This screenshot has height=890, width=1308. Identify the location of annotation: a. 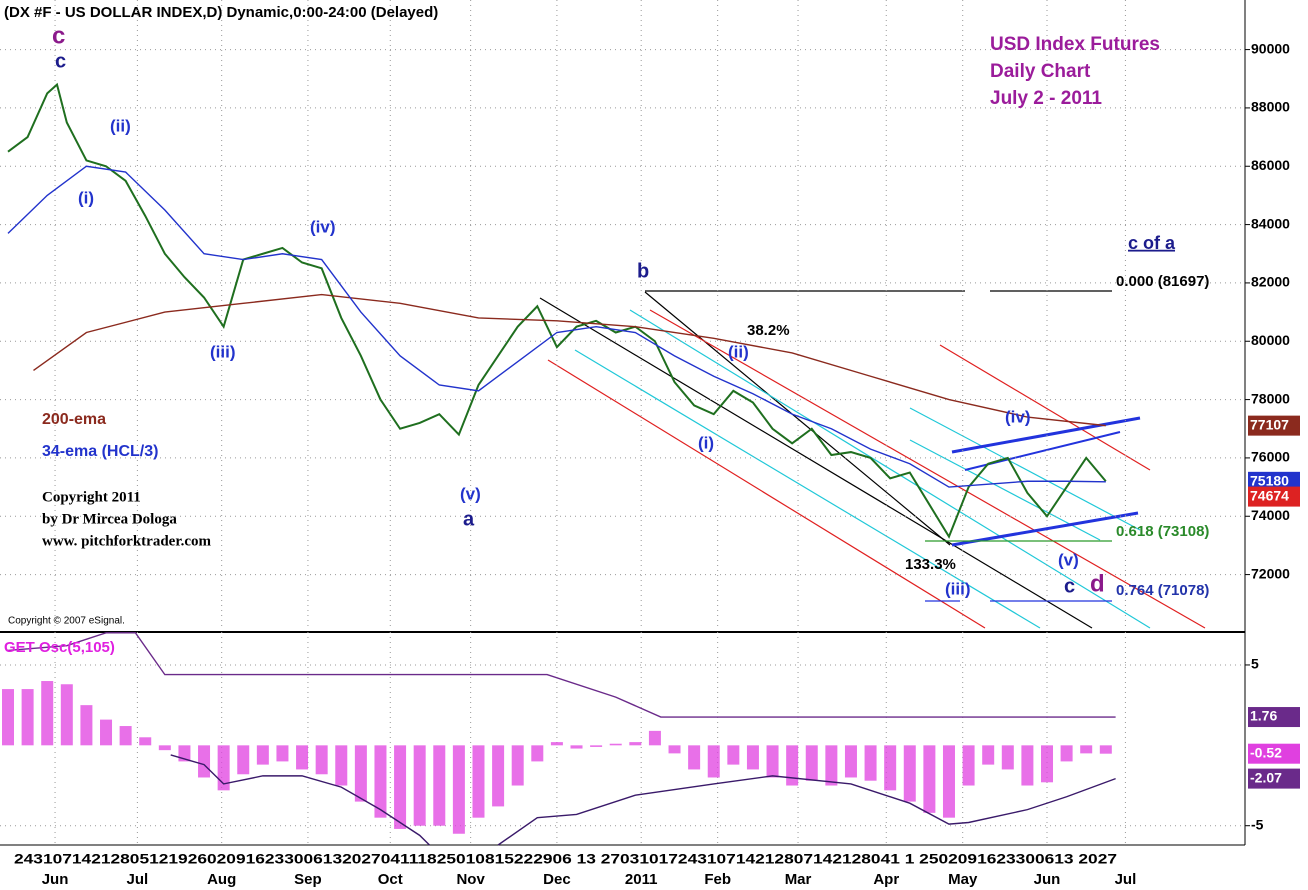
(469, 519).